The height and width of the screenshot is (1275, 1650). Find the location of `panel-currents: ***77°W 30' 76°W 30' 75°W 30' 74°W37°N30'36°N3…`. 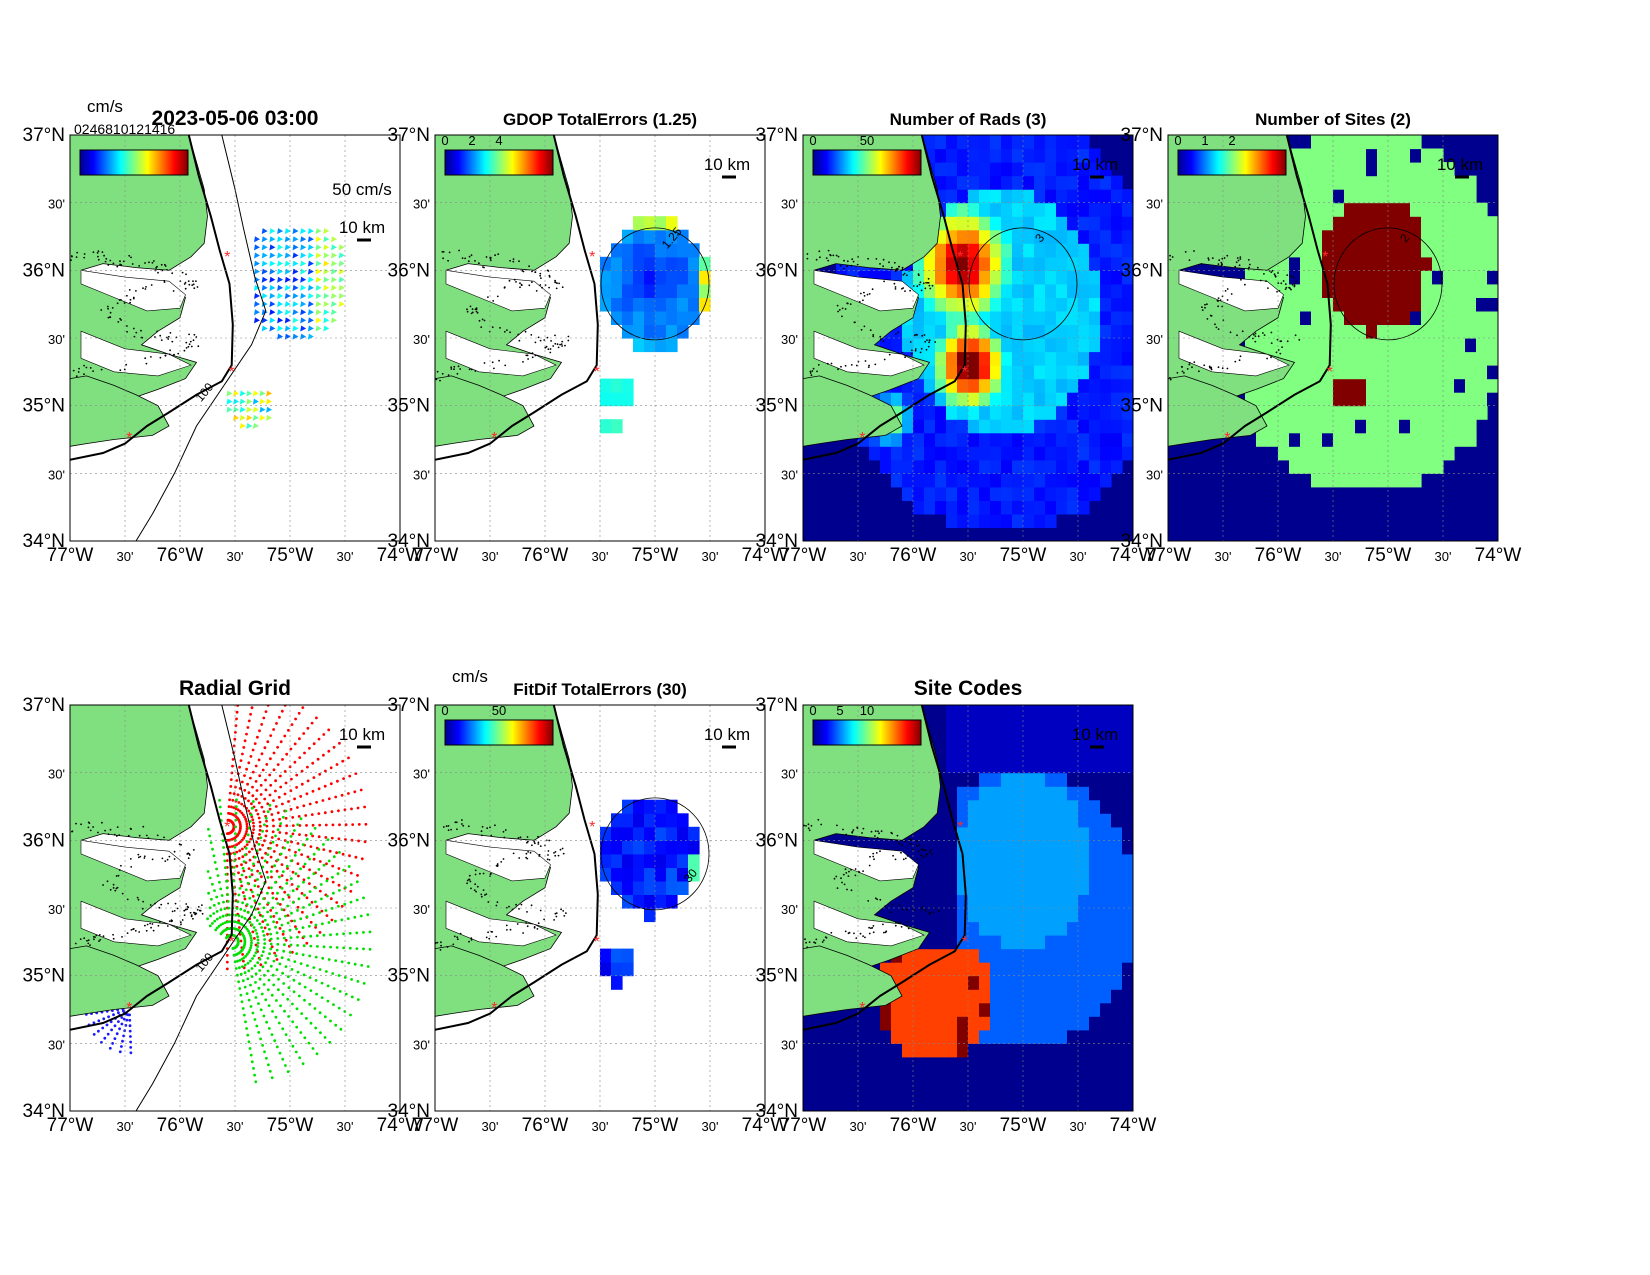

panel-currents: ***77°W 30' 76°W 30' 75°W 30' 74°W37°N30'36°N3… is located at coordinates (223, 331).